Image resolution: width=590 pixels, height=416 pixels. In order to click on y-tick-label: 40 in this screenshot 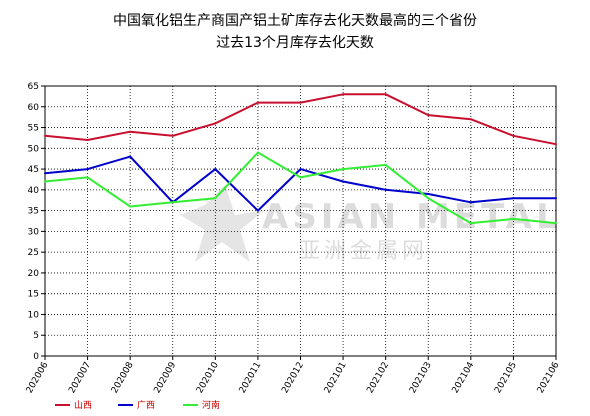, I will do `click(34, 191)`.